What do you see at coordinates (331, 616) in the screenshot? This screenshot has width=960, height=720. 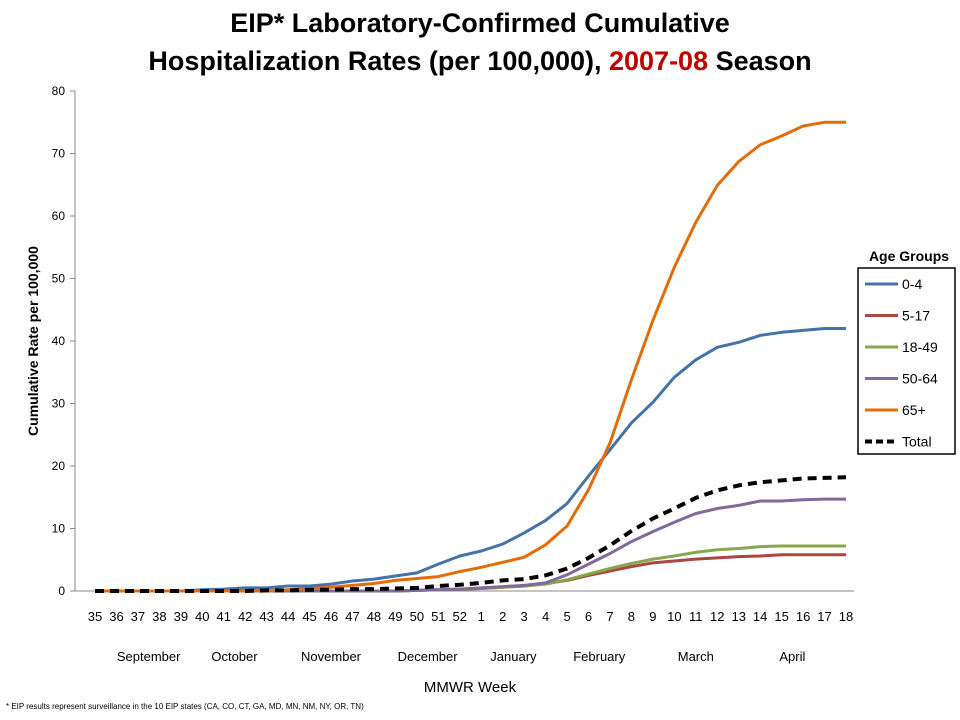 I see `x-tick-label: 46` at bounding box center [331, 616].